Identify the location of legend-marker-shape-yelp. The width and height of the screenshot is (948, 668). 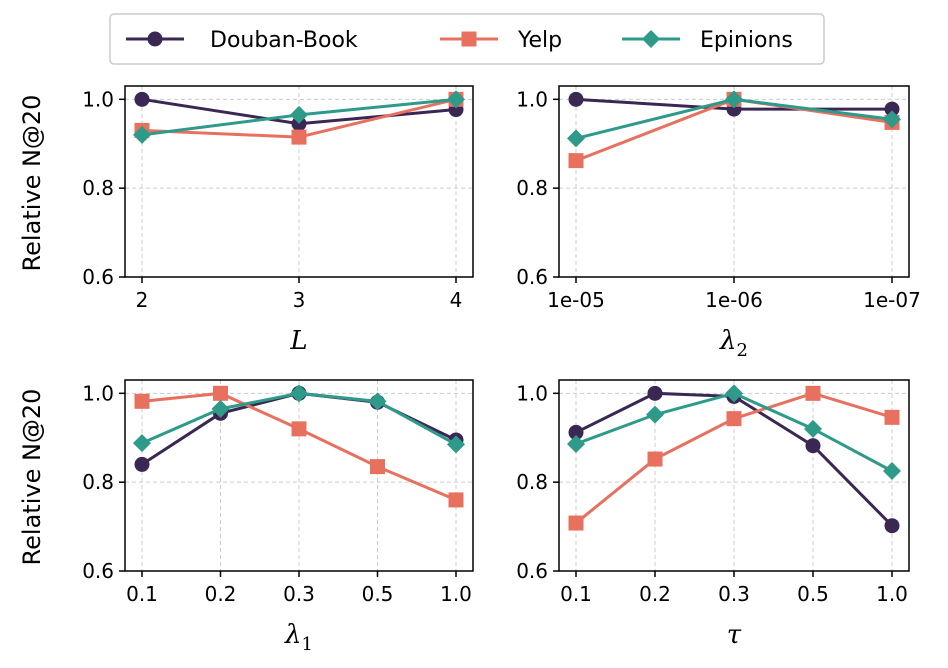
(469, 39).